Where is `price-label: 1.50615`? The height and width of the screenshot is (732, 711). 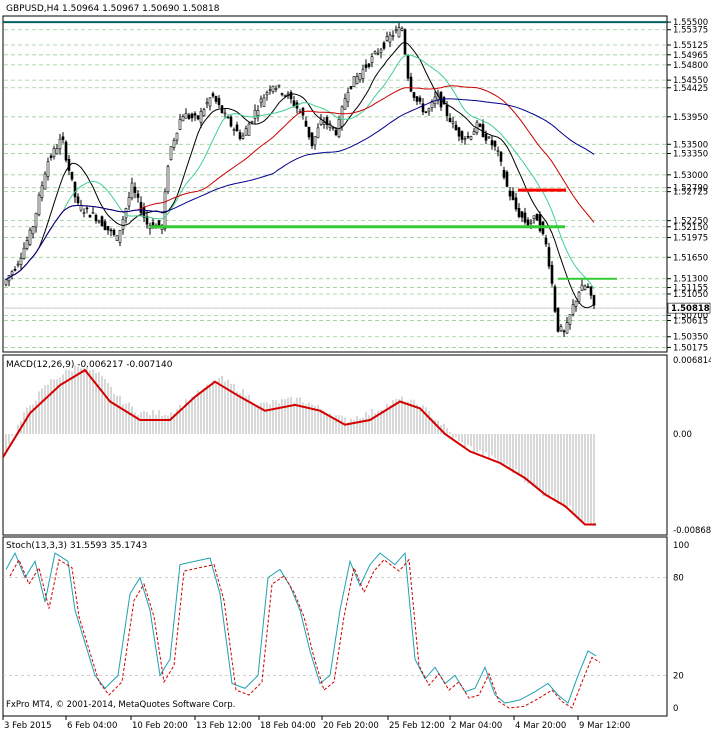
price-label: 1.50615 is located at coordinates (690, 322).